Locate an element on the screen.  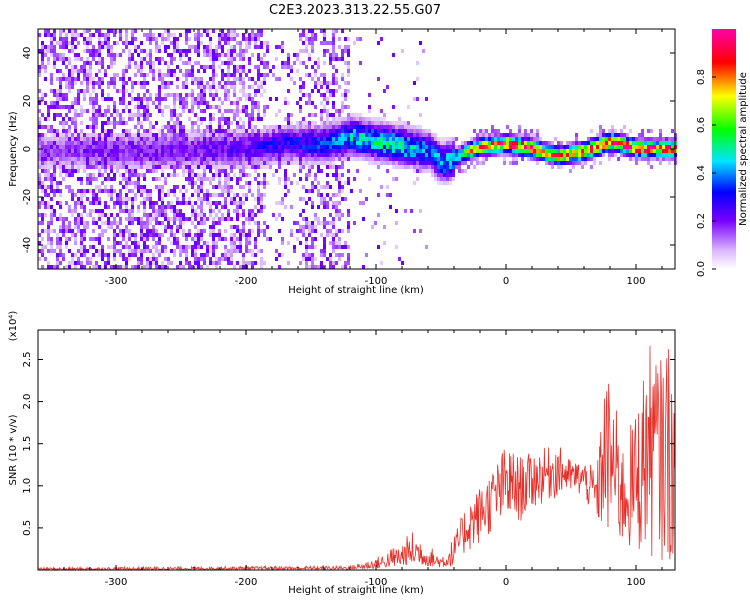
colorbar-tick-label: 0.0 is located at coordinates (701, 269).